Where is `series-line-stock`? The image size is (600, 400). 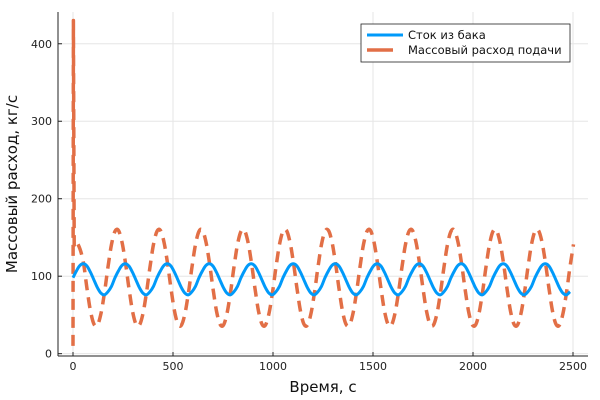 series-line-stock is located at coordinates (321, 279).